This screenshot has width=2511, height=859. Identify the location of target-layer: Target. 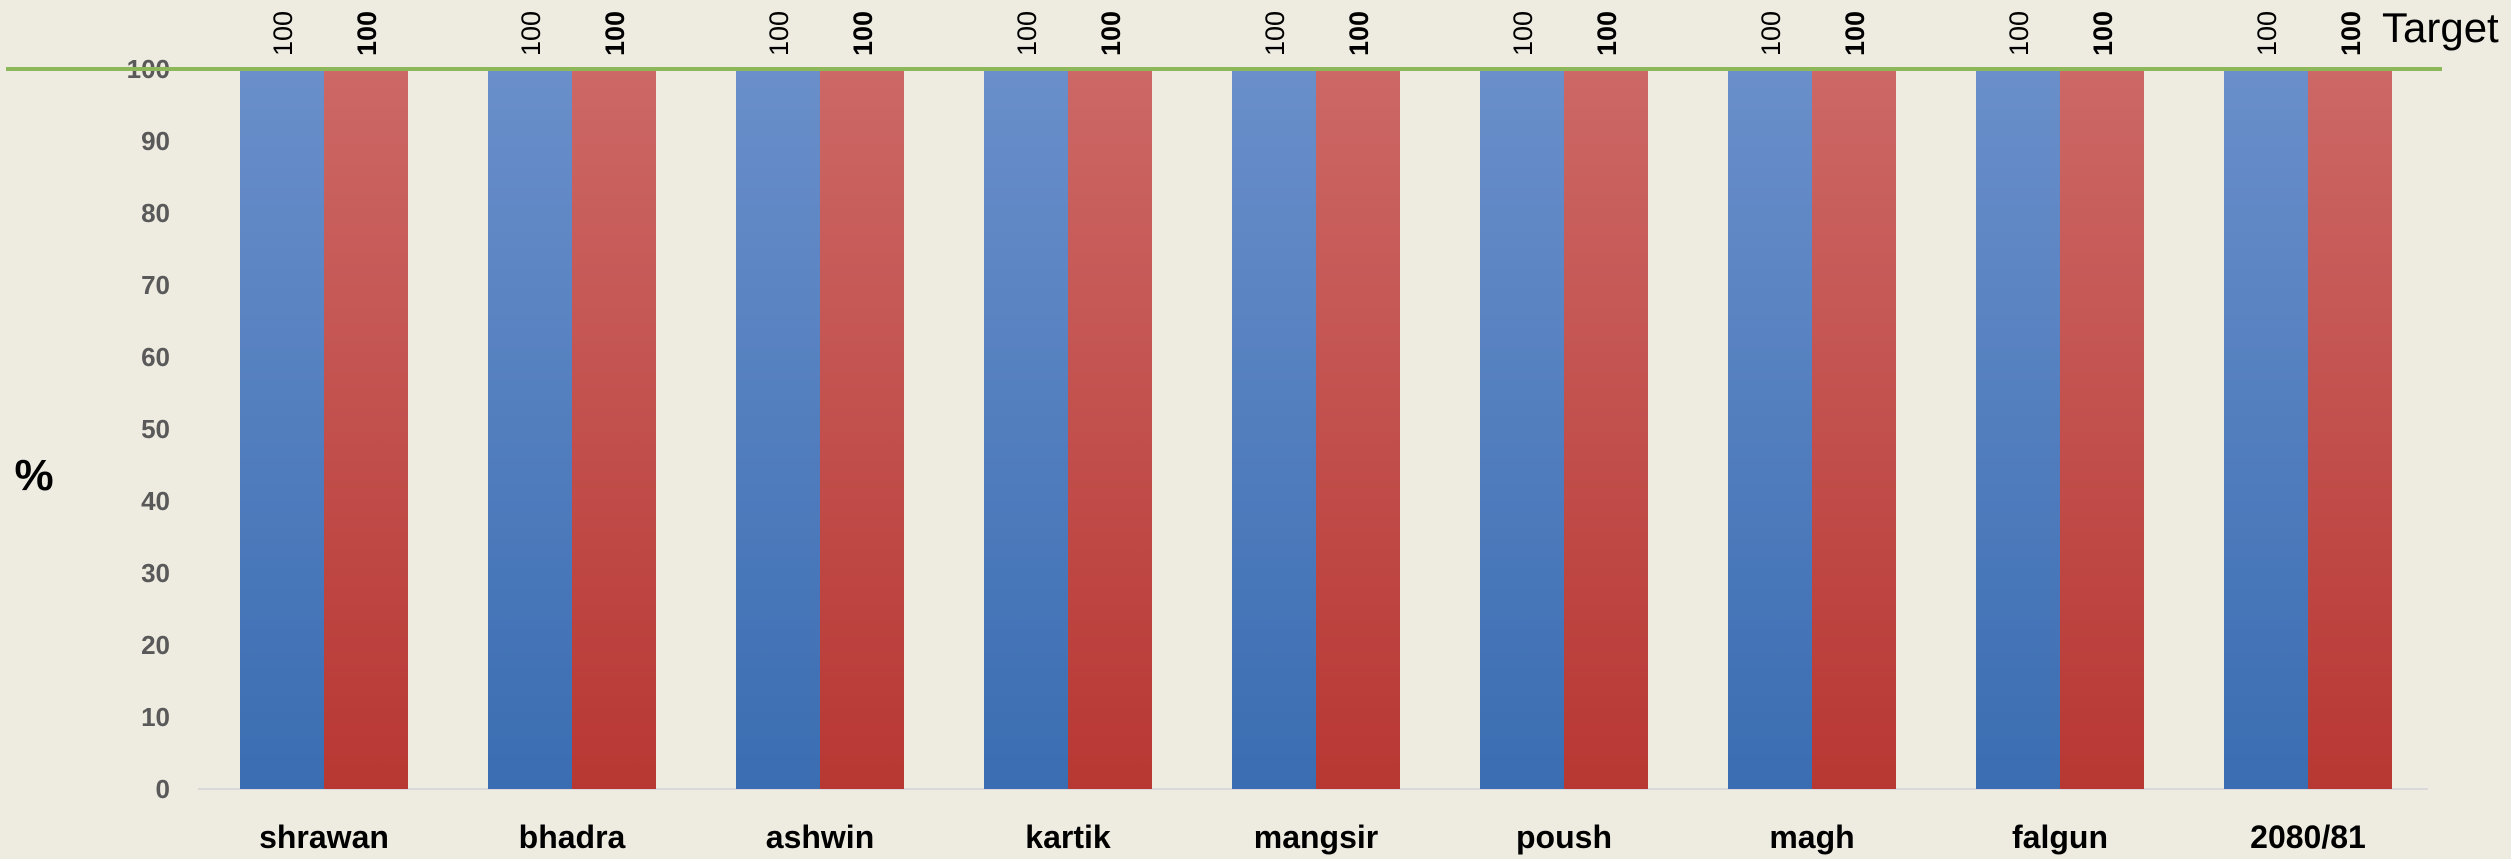
(1252, 37).